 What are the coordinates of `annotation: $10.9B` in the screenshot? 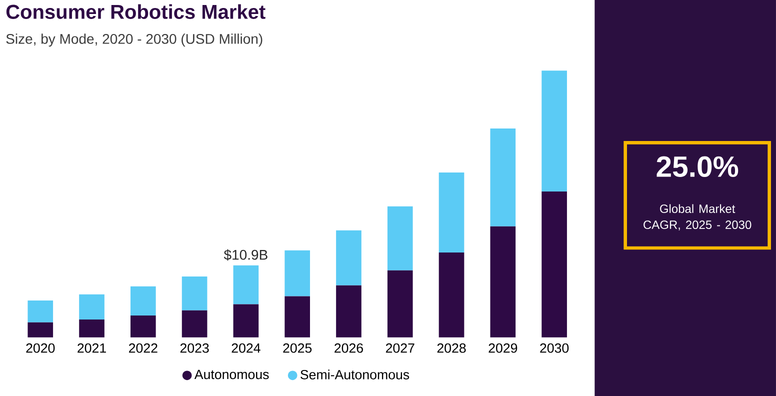 It's located at (246, 255).